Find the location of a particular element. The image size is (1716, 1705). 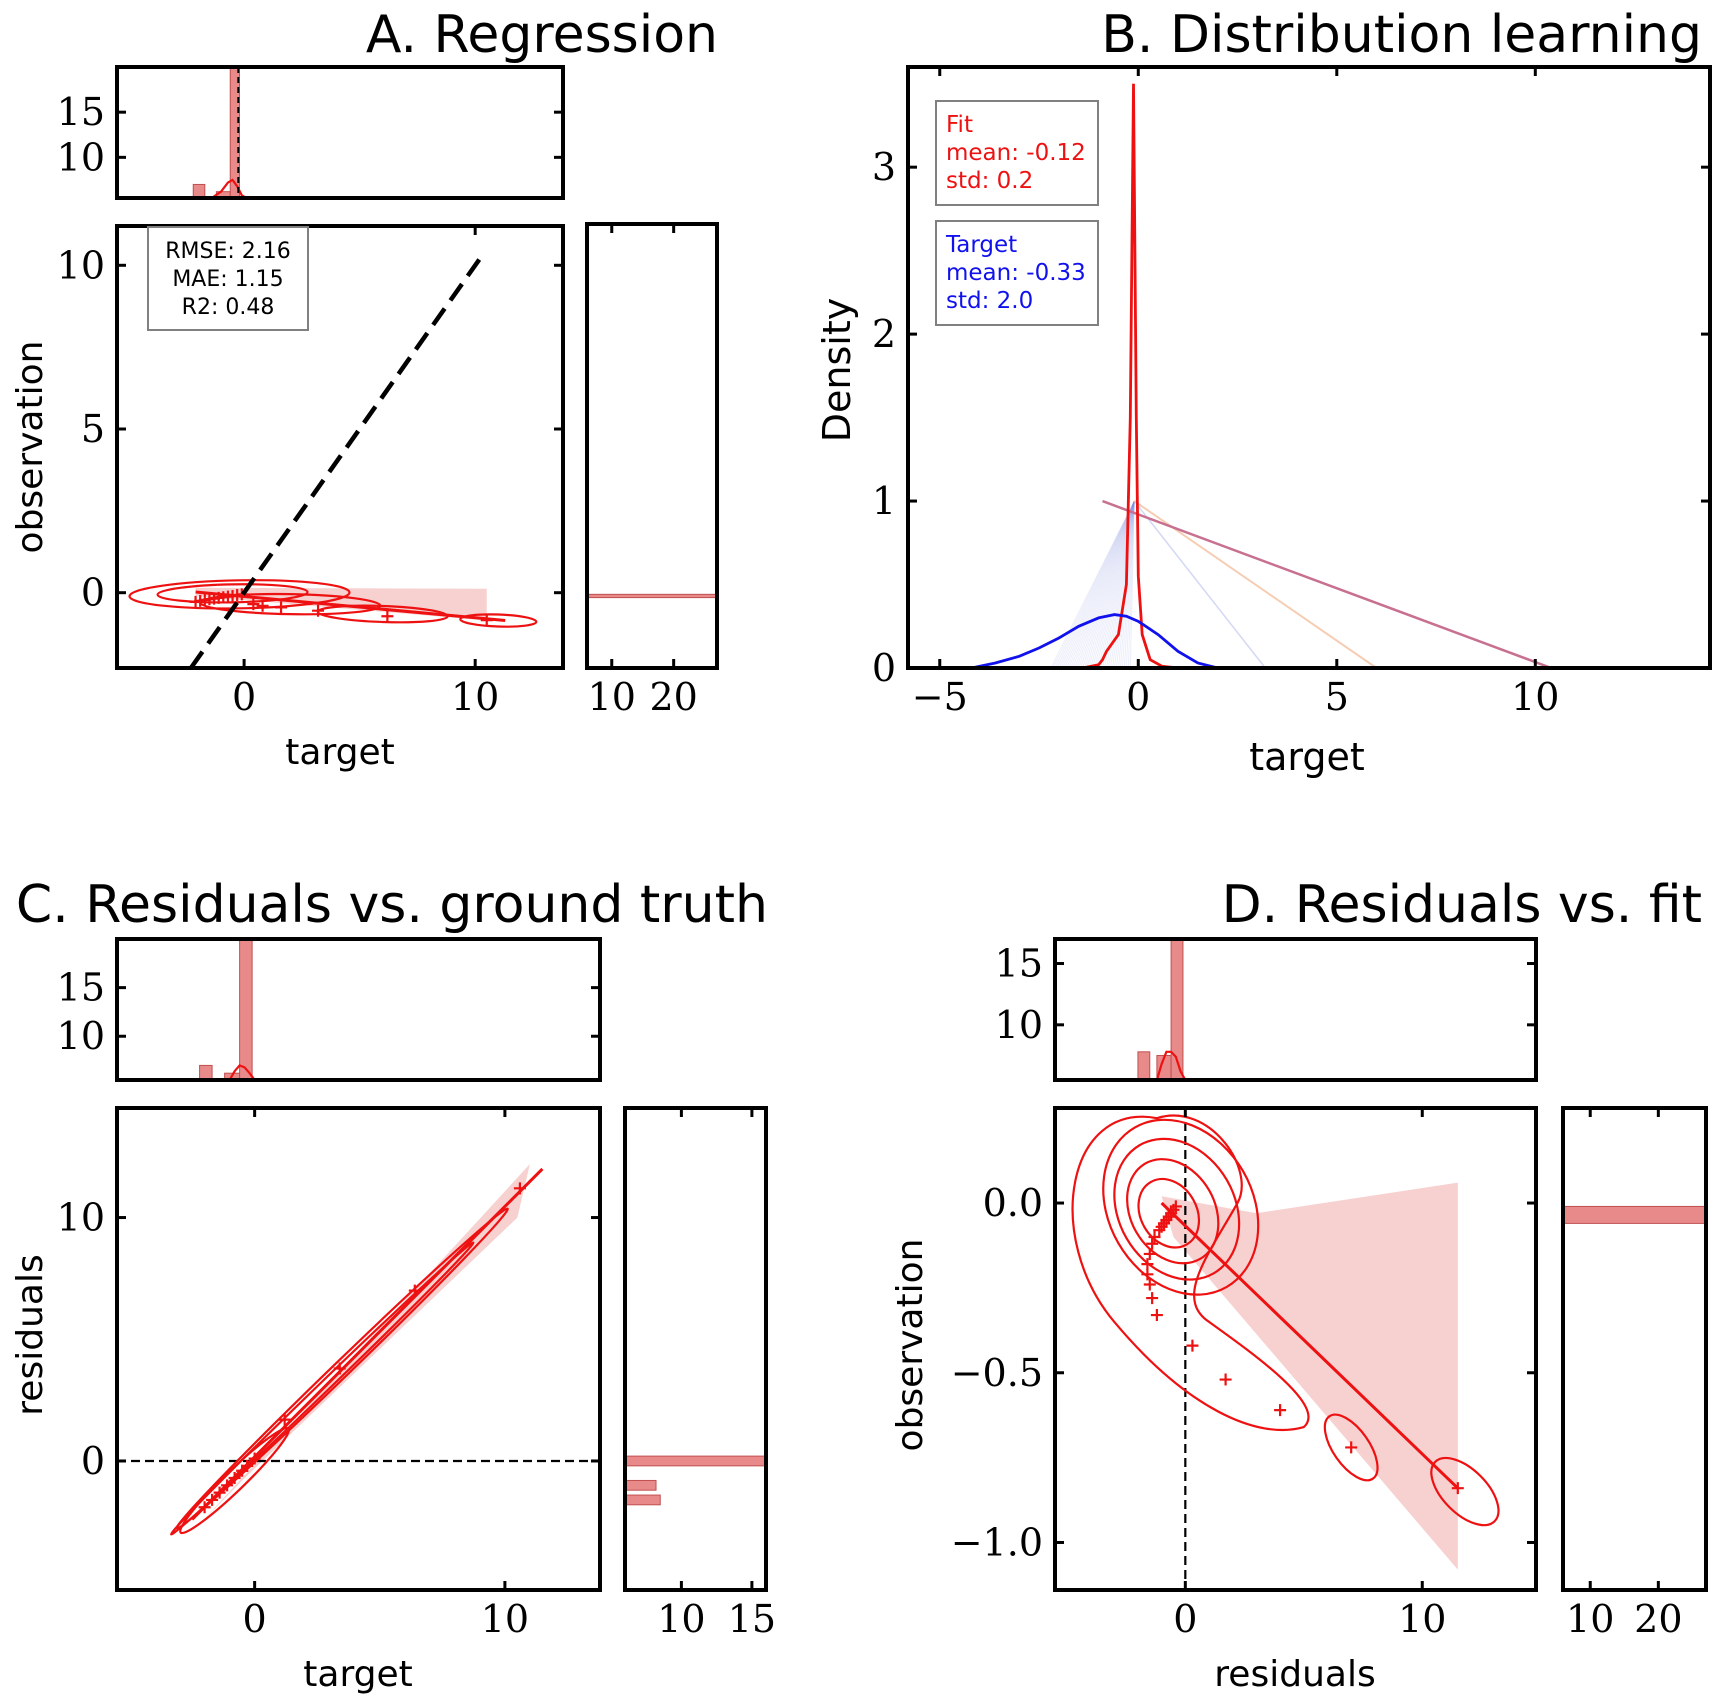

plot-frame is located at coordinates (340, 447).